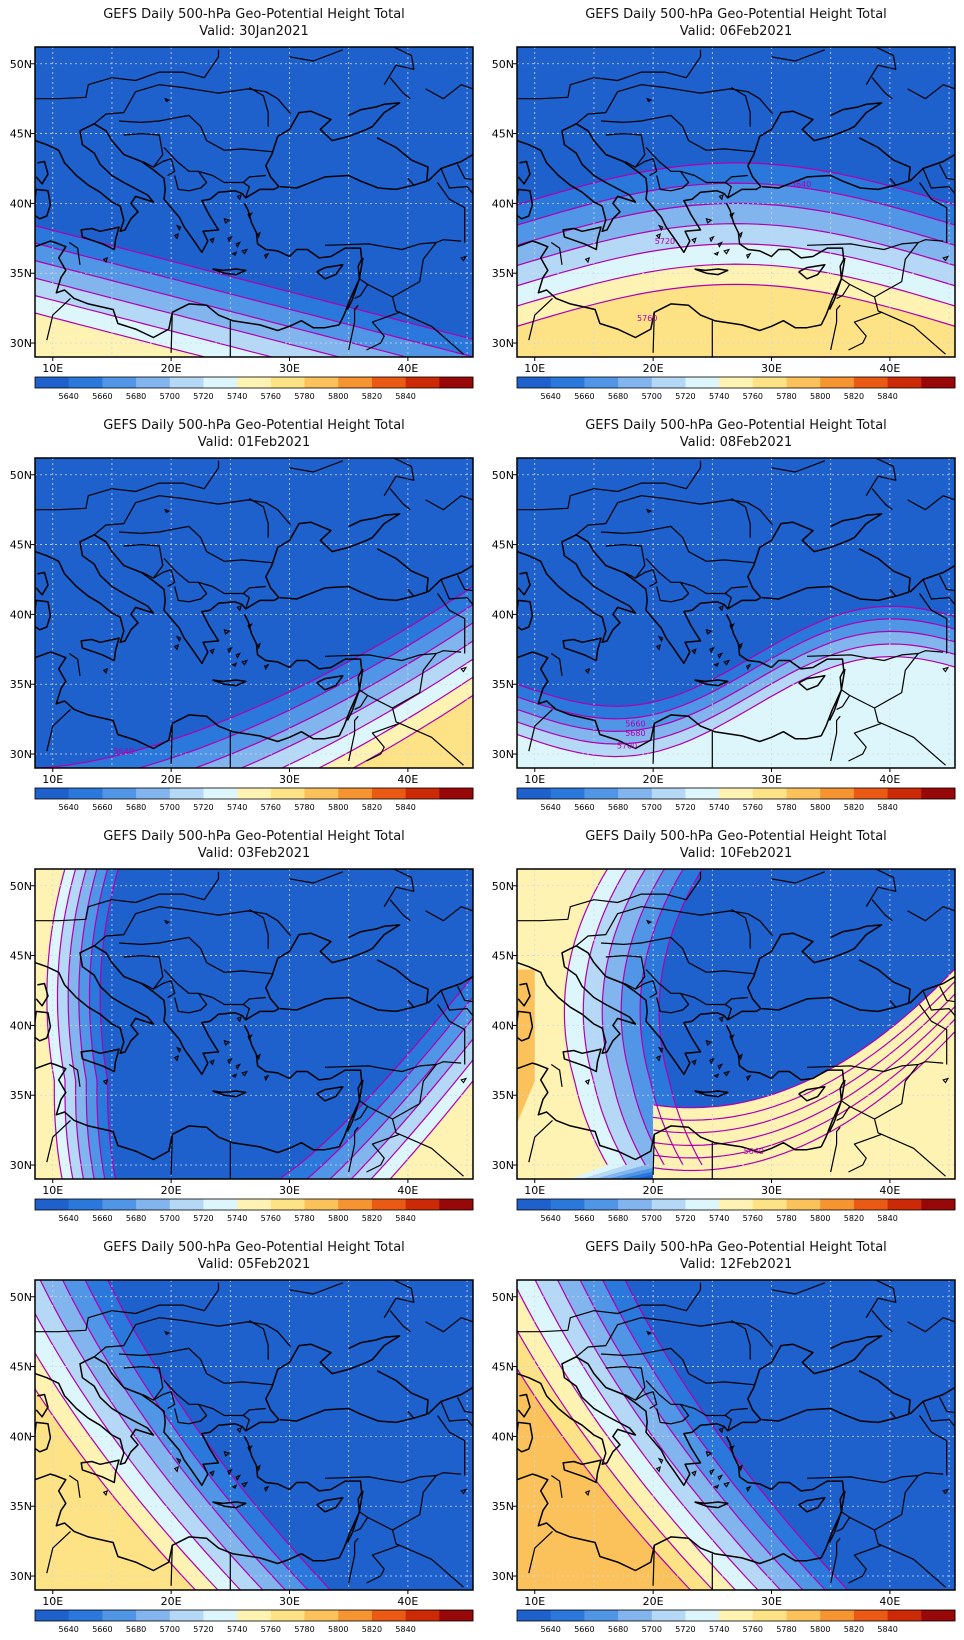  What do you see at coordinates (736, 1264) in the screenshot?
I see `panel-valid-date: Valid: 12Feb2021` at bounding box center [736, 1264].